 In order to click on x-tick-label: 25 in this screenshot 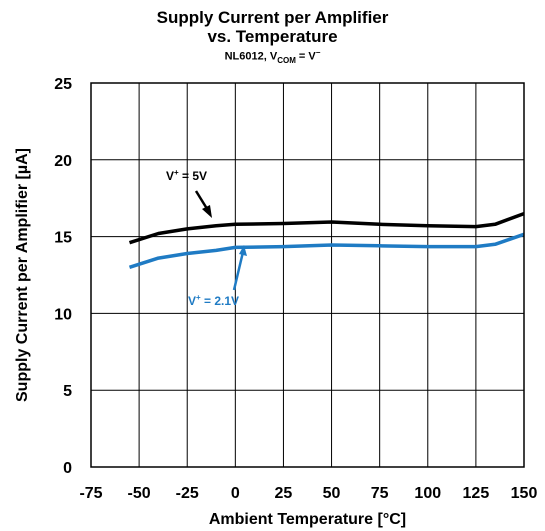, I will do `click(284, 493)`.